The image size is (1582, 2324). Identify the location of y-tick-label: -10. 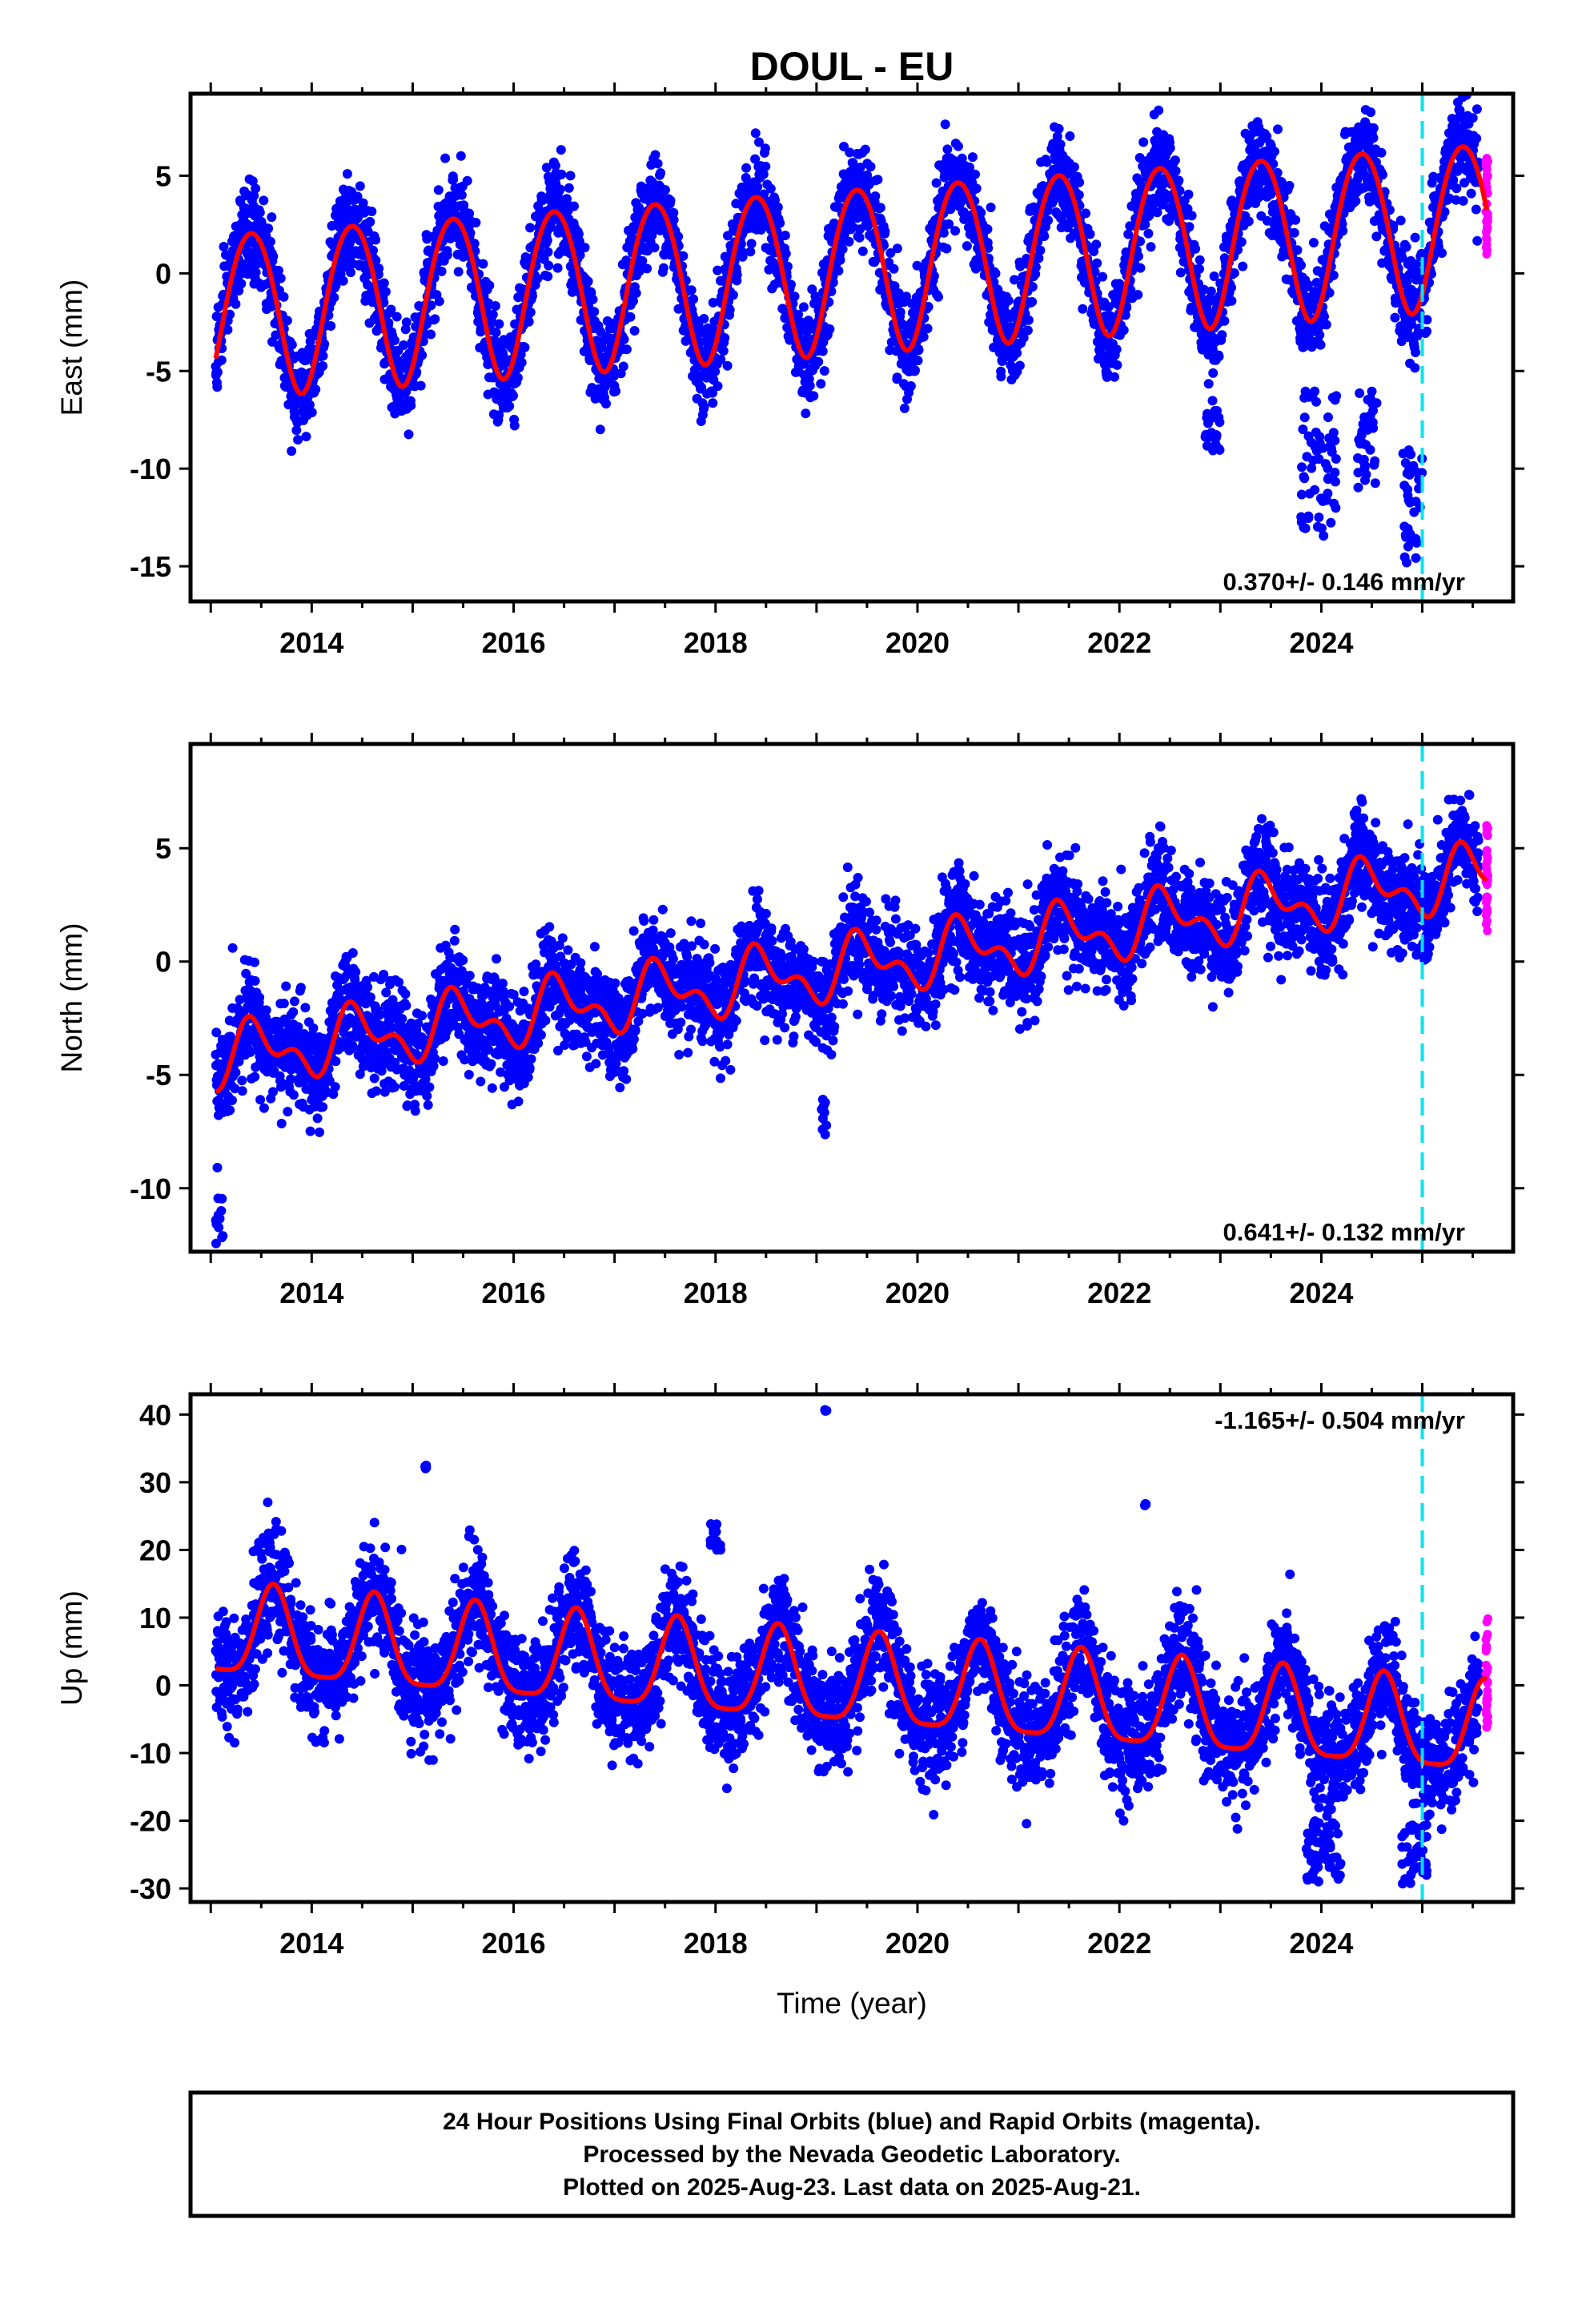
(151, 469).